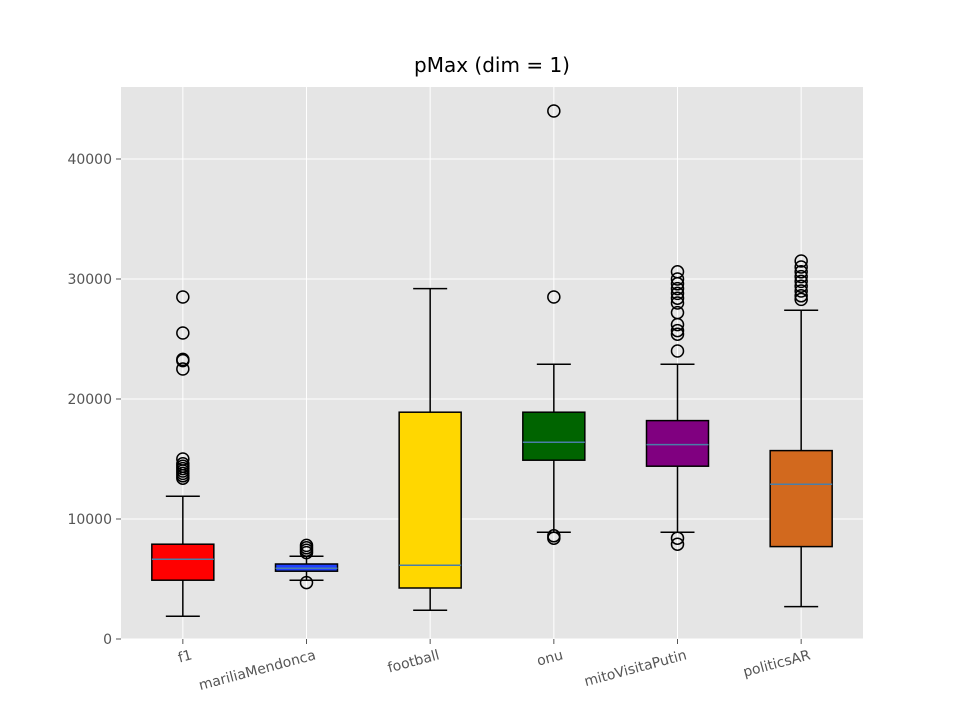 The image size is (961, 721). What do you see at coordinates (492, 65) in the screenshot?
I see `chart-title: pMax (dim = 1)` at bounding box center [492, 65].